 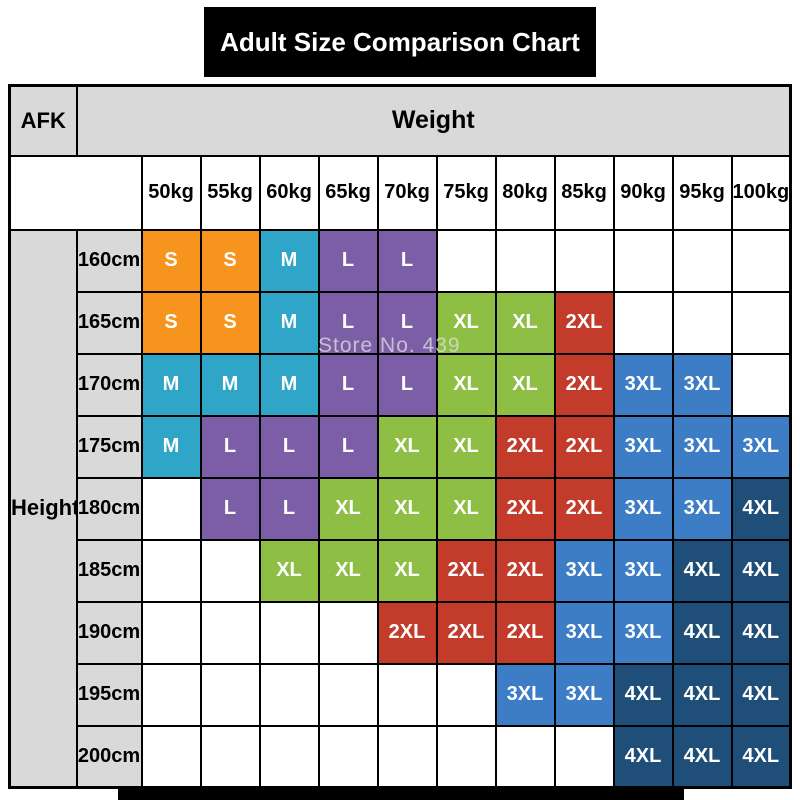 I want to click on weight-col-header: 75kg, so click(x=466, y=192).